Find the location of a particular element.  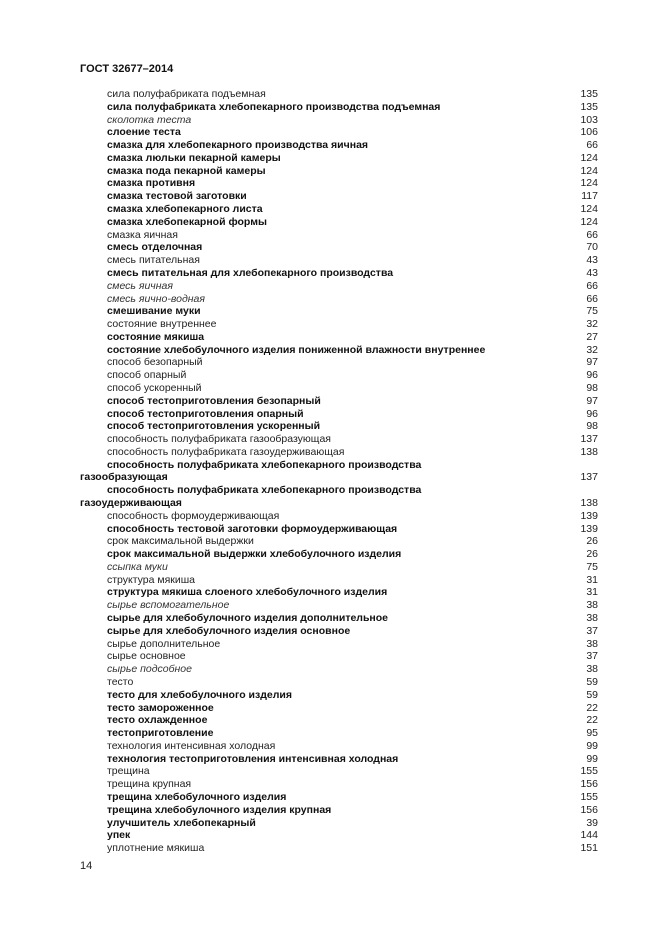

index-entry: смесь яичная 66 is located at coordinates (339, 286).